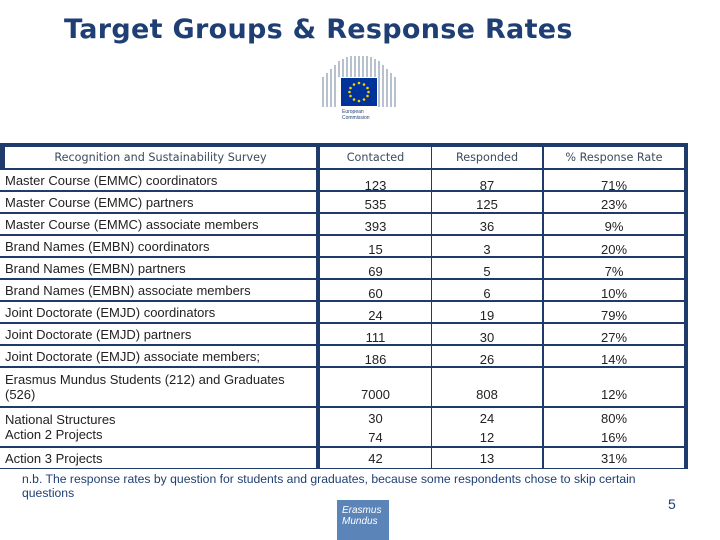 The height and width of the screenshot is (540, 720). Describe the element at coordinates (375, 458) in the screenshot. I see `row-contacted: 42` at that location.